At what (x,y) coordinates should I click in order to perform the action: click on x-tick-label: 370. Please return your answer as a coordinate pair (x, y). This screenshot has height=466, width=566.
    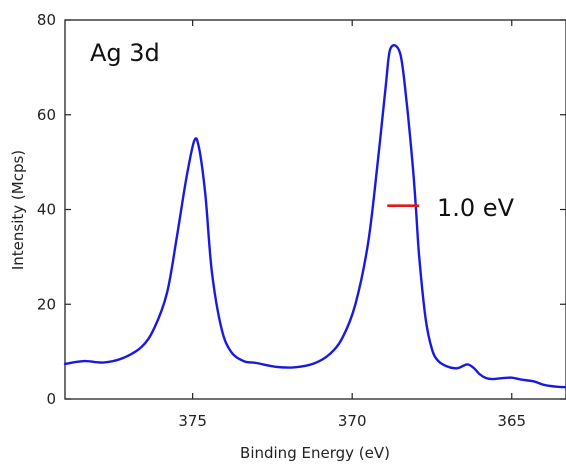
    Looking at the image, I should click on (352, 421).